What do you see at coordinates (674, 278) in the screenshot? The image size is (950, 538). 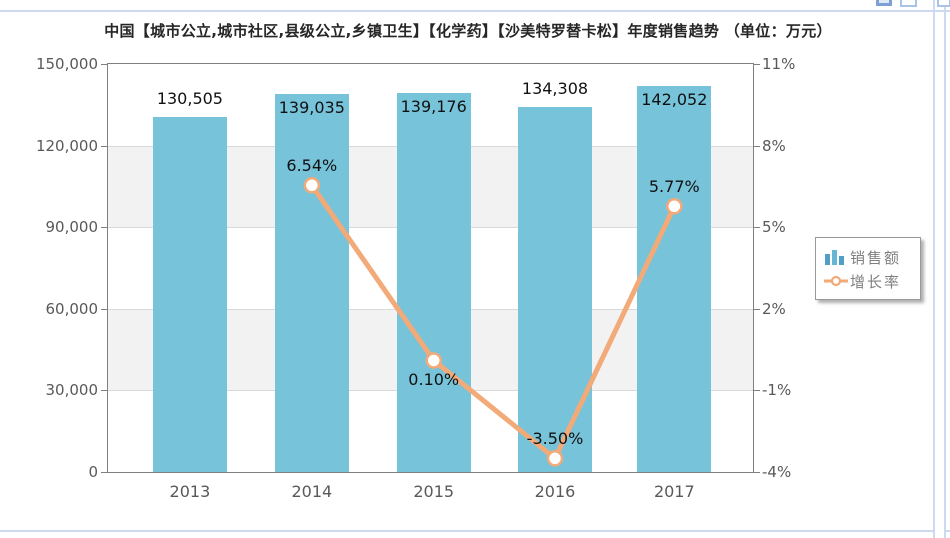 I see `sales-bar-2017` at bounding box center [674, 278].